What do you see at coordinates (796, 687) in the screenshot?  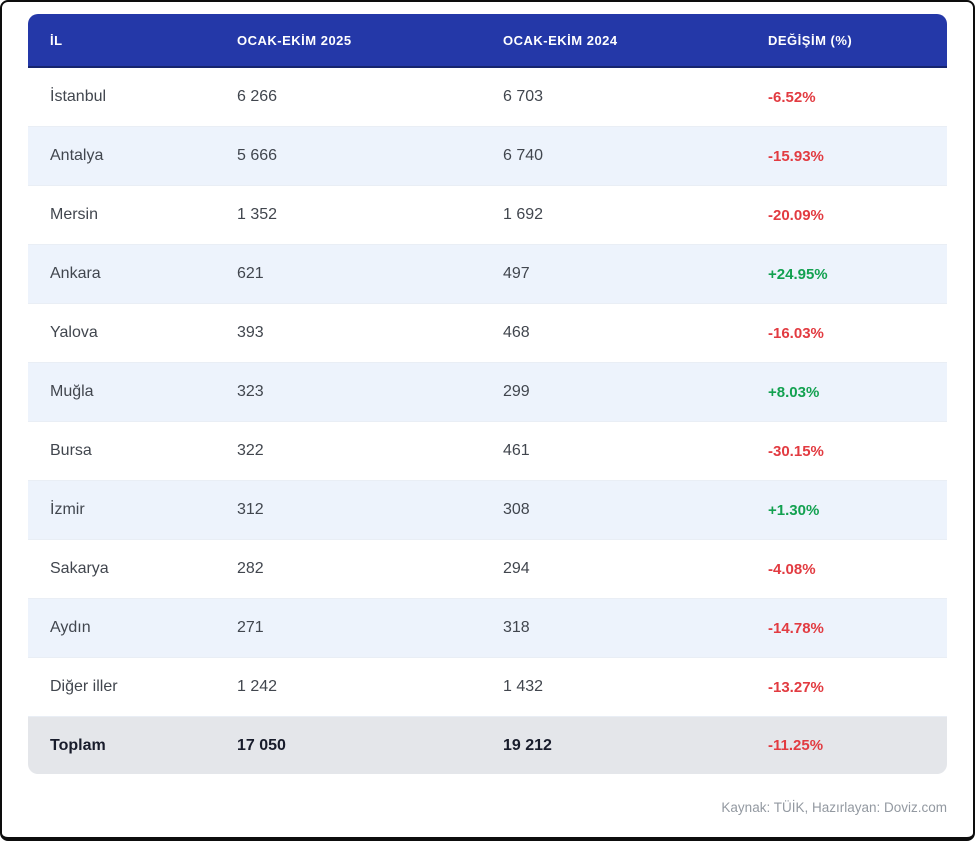 I see `change-percent: -13.27%` at bounding box center [796, 687].